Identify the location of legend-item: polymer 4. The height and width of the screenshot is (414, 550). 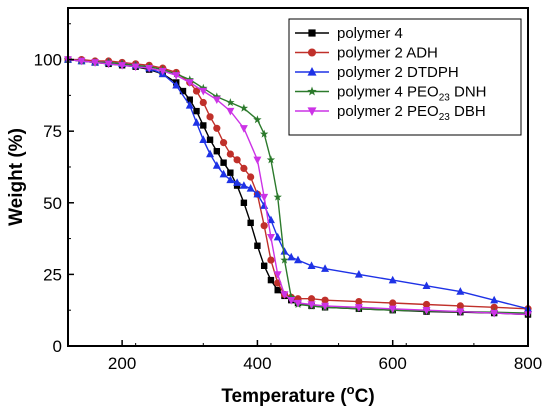
(349, 33).